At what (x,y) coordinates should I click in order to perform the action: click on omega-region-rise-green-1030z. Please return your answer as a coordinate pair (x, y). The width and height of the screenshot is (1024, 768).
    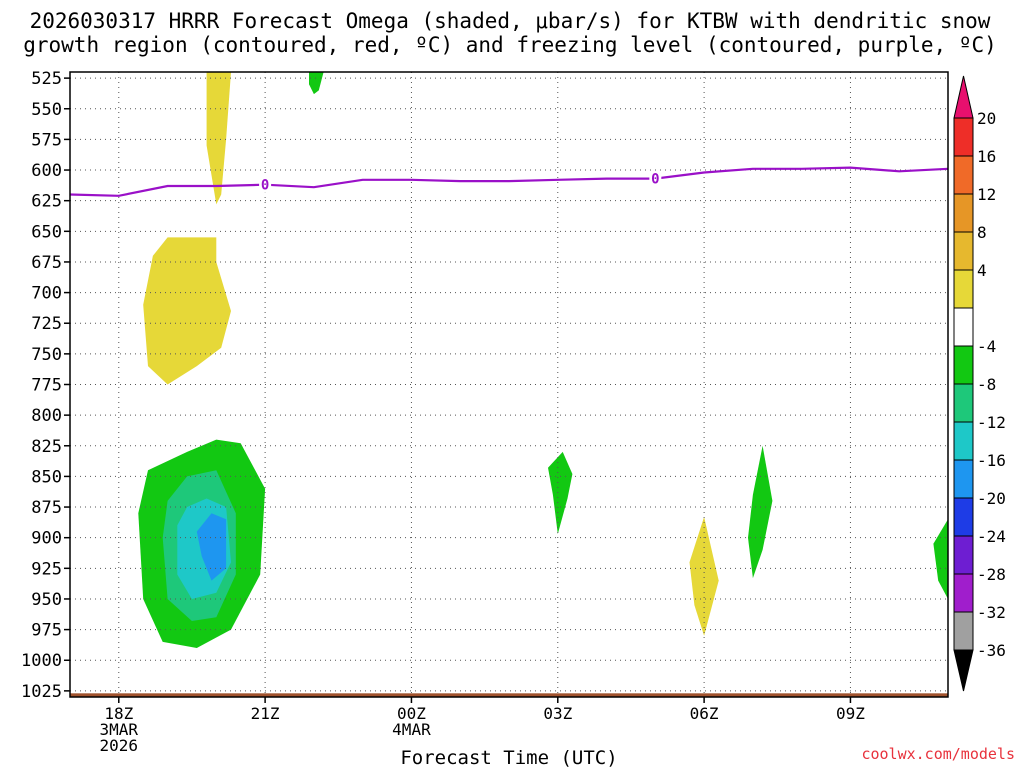
    Looking at the image, I should click on (940, 559).